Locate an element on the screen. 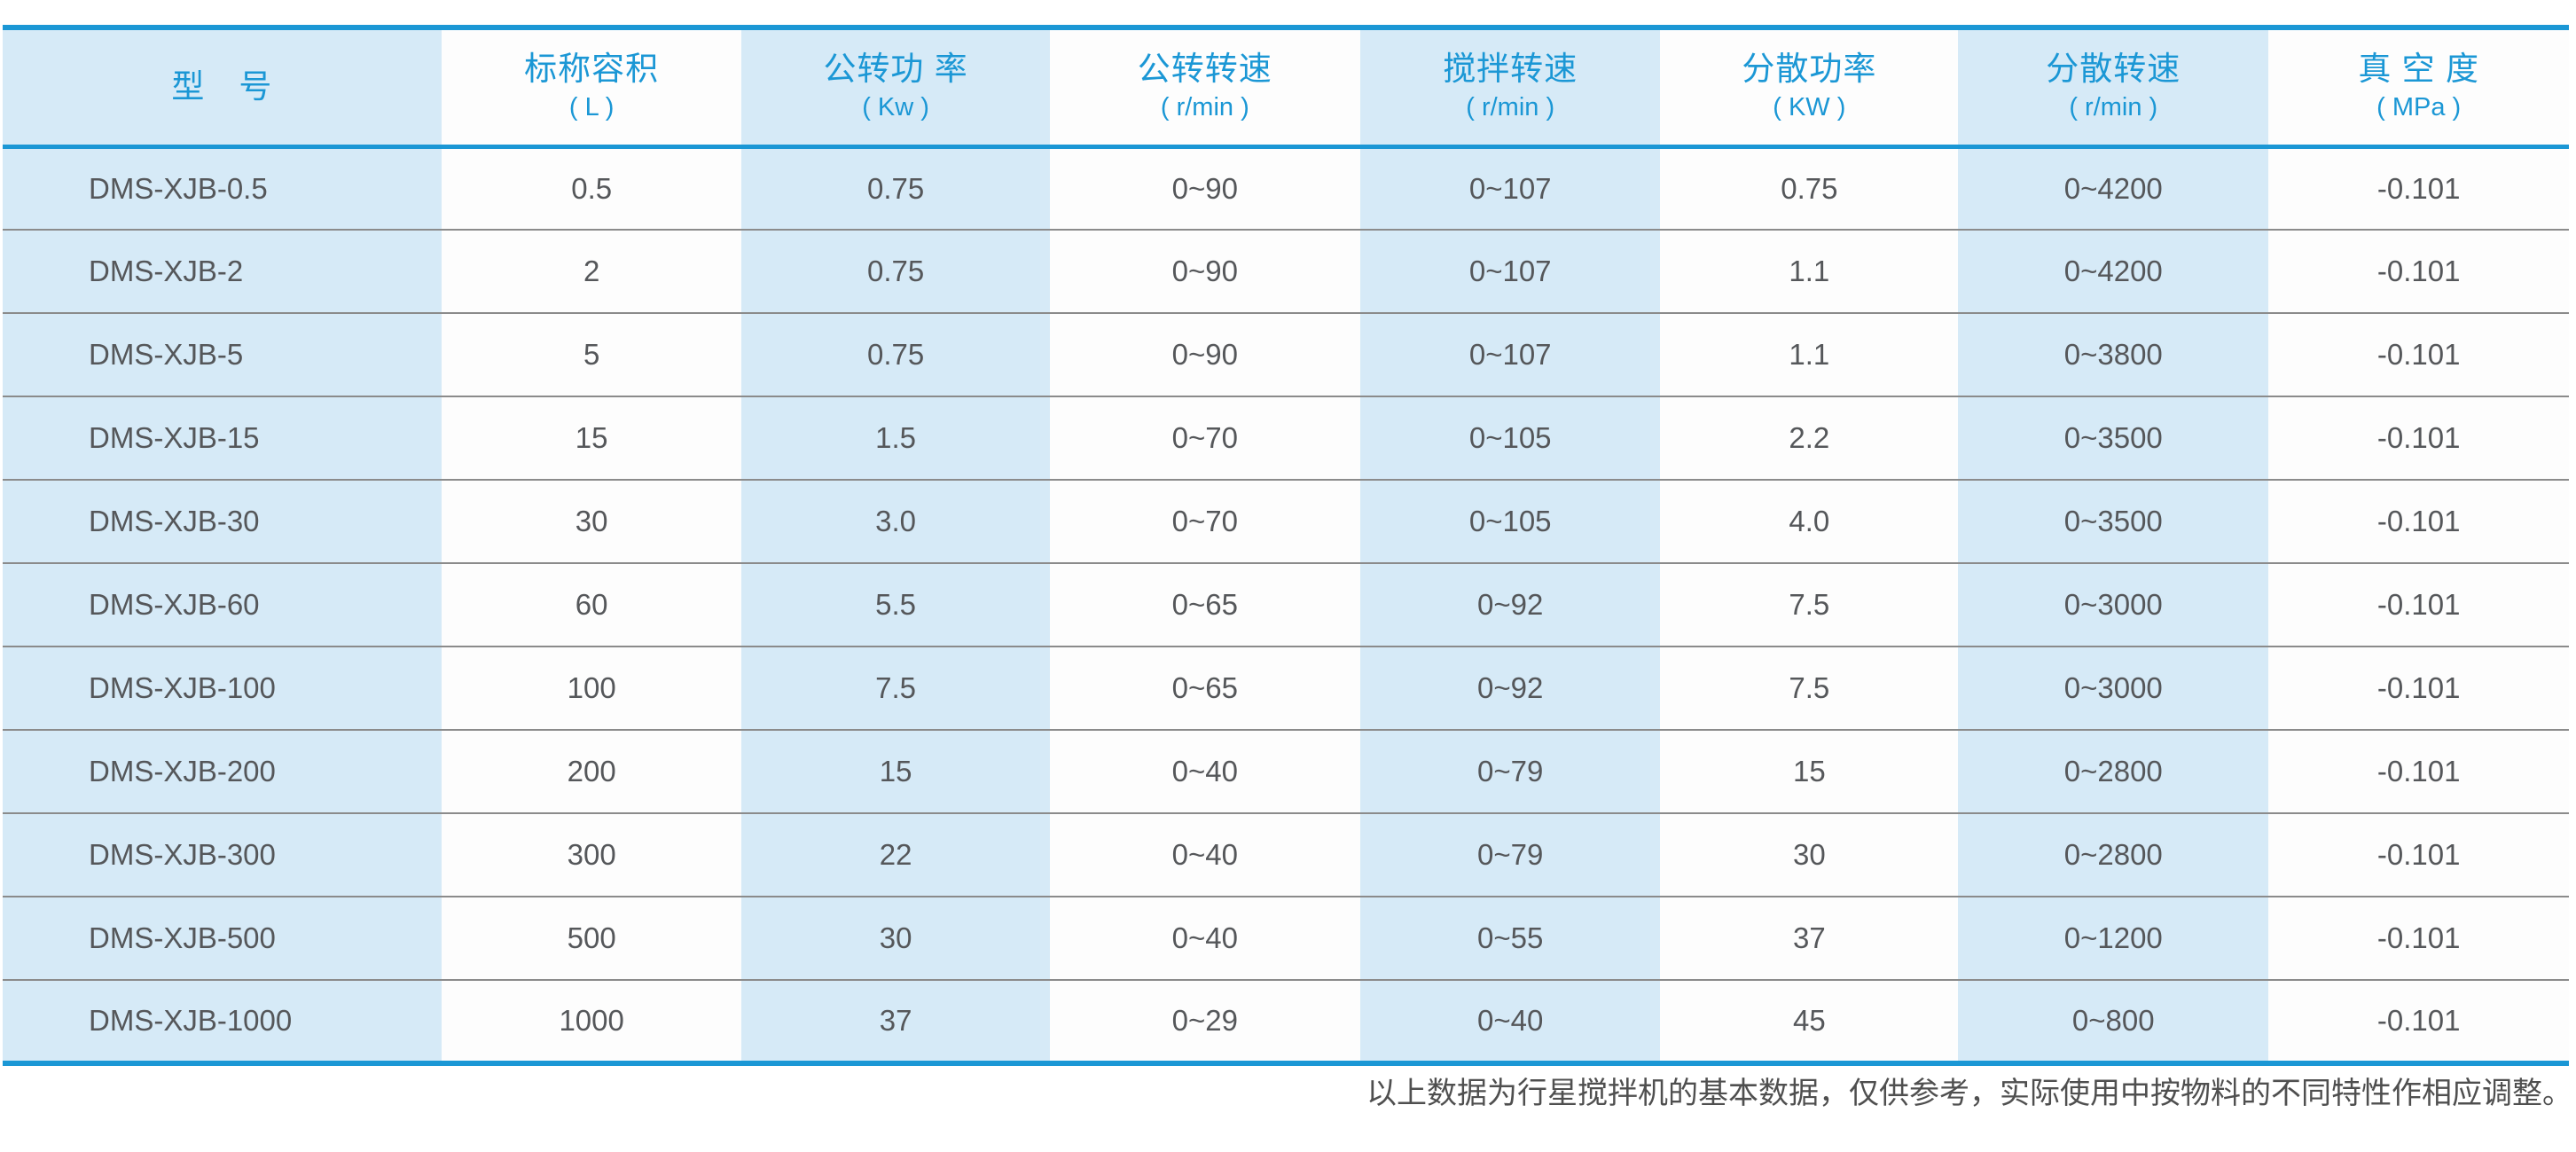  cell-value: 200 is located at coordinates (591, 771).